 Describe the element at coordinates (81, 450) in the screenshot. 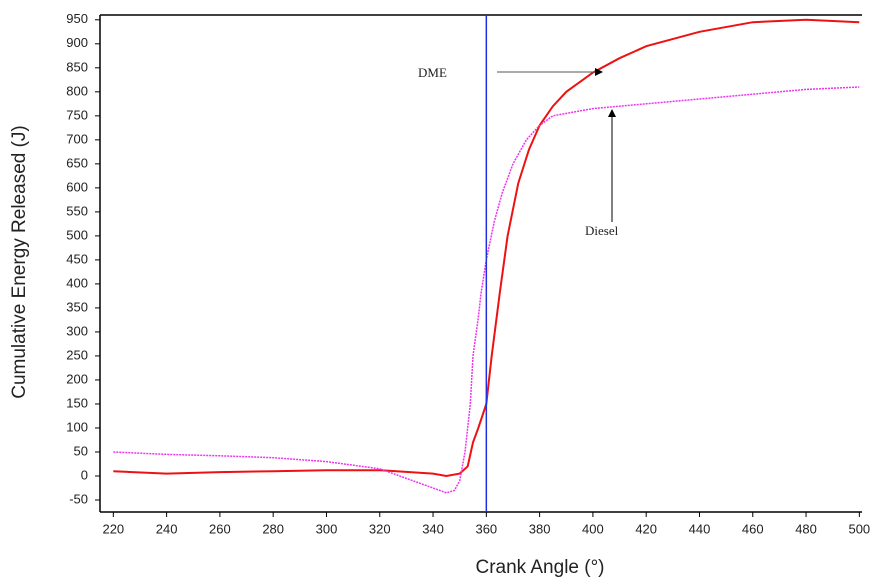

I see `y-tick-label: 50` at that location.